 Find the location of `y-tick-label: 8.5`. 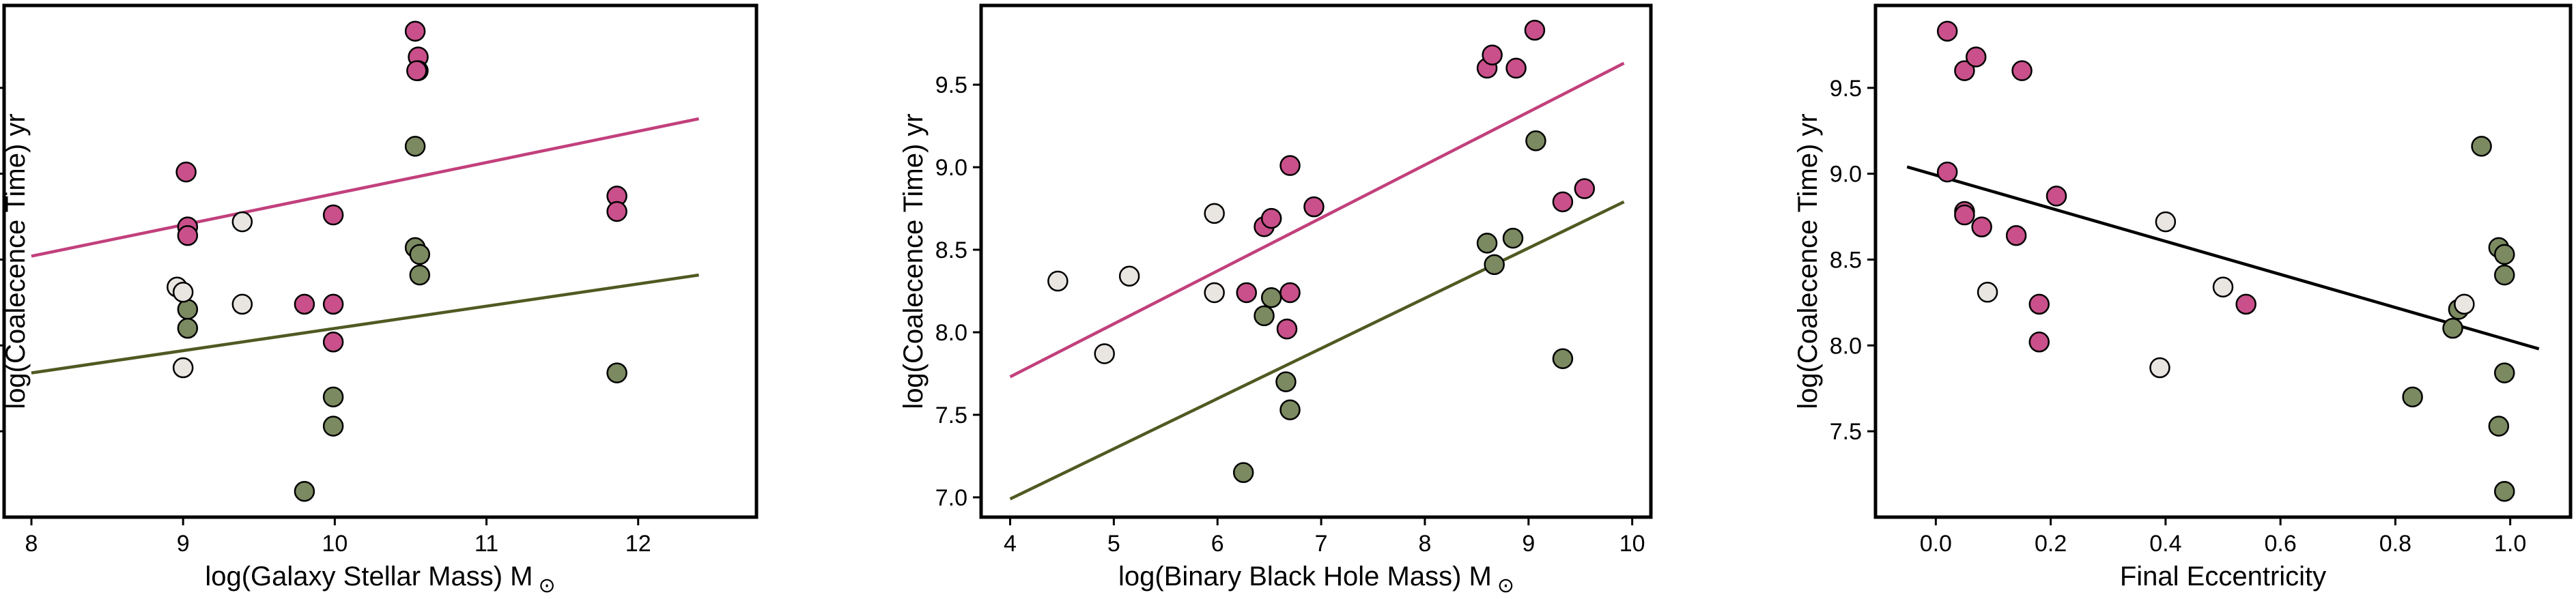

y-tick-label: 8.5 is located at coordinates (951, 250).